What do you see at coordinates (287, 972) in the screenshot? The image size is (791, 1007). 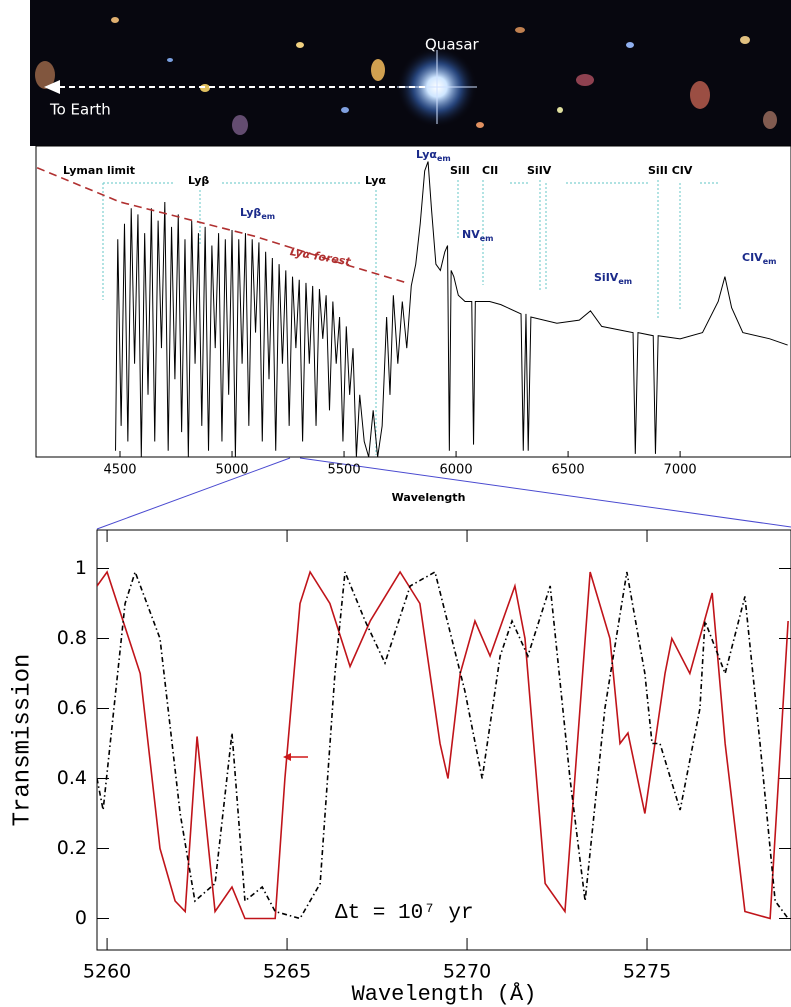 I see `x-tick-label: 5265` at bounding box center [287, 972].